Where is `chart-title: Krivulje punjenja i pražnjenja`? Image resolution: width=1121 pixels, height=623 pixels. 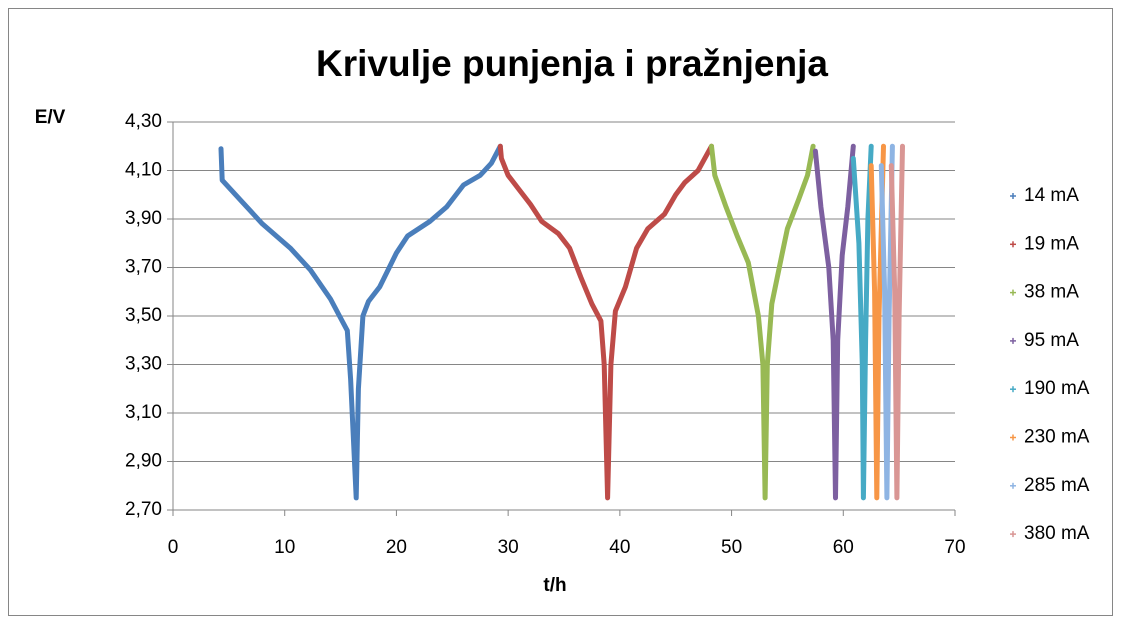 chart-title: Krivulje punjenja i pražnjenja is located at coordinates (572, 63).